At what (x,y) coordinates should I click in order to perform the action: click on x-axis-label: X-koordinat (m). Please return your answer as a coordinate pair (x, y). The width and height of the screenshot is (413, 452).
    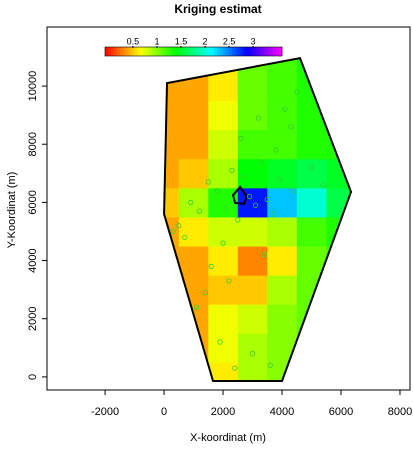
    Looking at the image, I should click on (228, 438).